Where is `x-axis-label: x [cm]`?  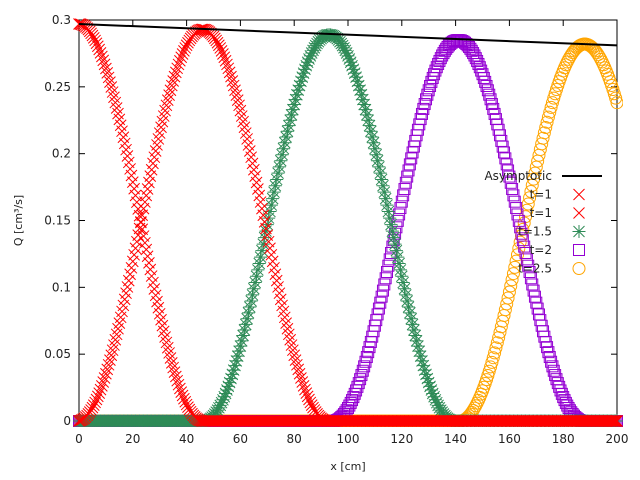 x-axis-label: x [cm] is located at coordinates (347, 466).